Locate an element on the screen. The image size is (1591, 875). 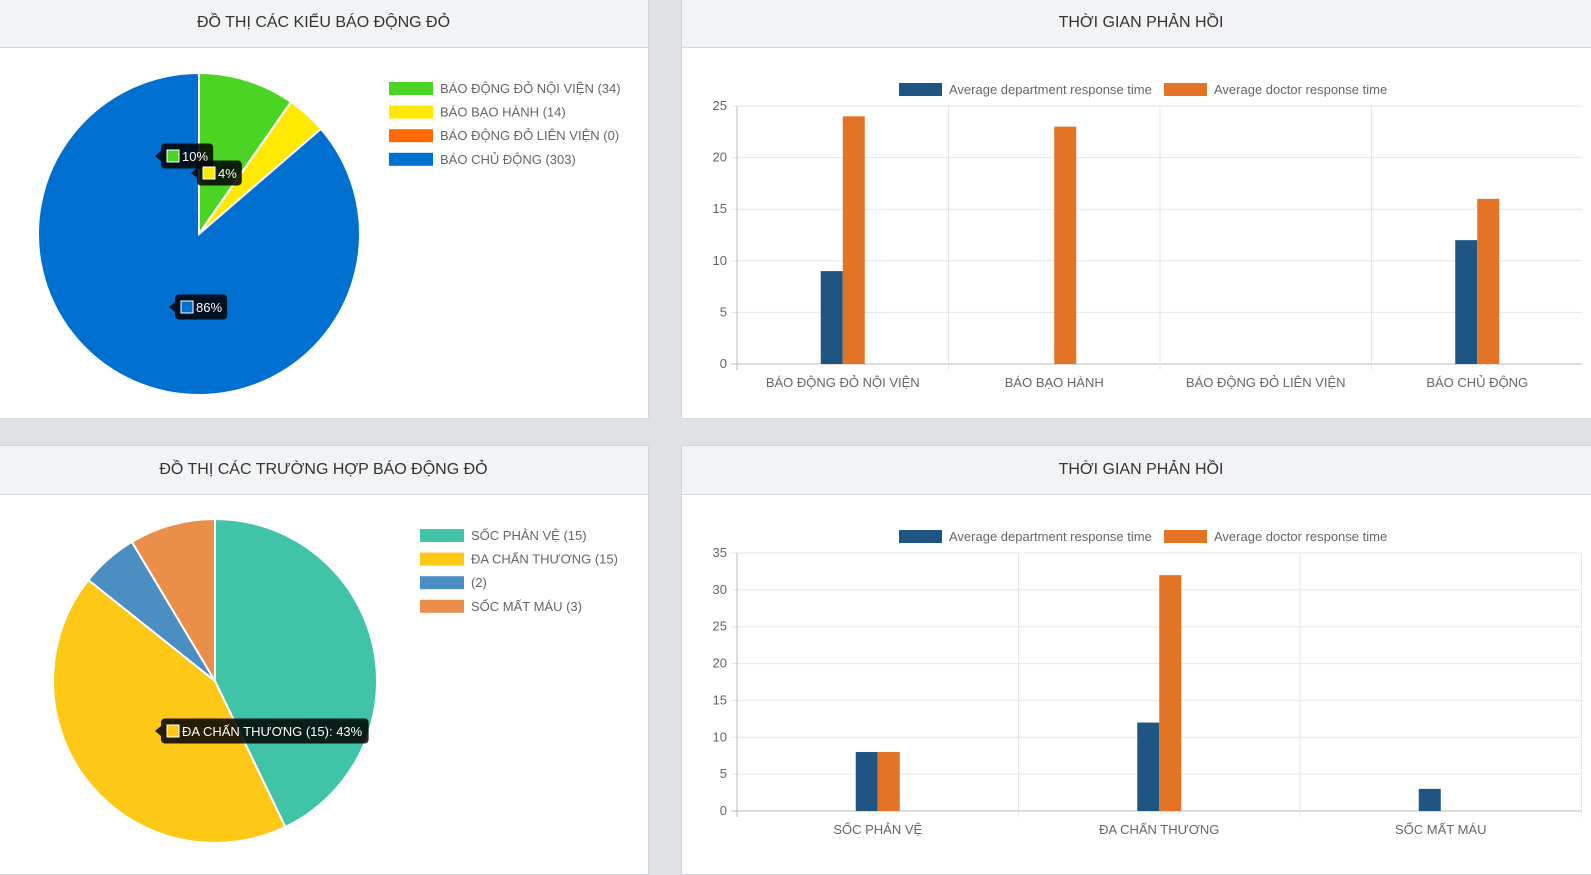
slice-tooltip: ĐA CHẤN THƯƠNG (15): 43% is located at coordinates (262, 731).